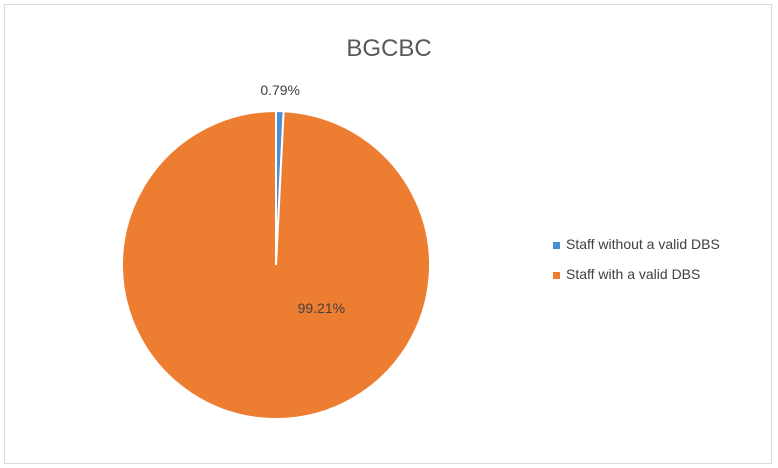 This screenshot has height=468, width=778. What do you see at coordinates (280, 90) in the screenshot?
I see `data-label-1: 0.79%` at bounding box center [280, 90].